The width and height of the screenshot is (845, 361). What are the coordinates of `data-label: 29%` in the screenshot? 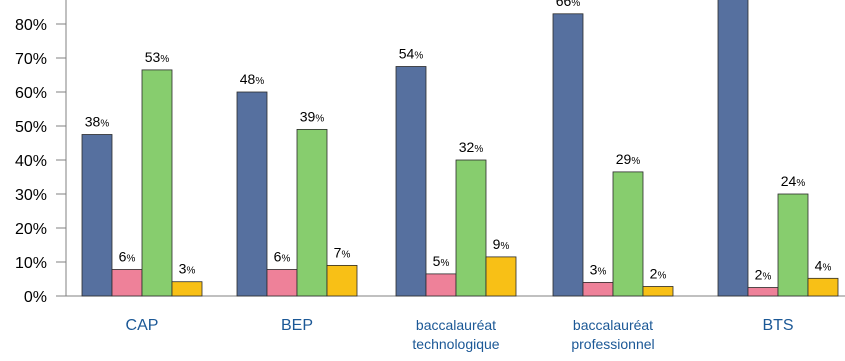 It's located at (628, 159).